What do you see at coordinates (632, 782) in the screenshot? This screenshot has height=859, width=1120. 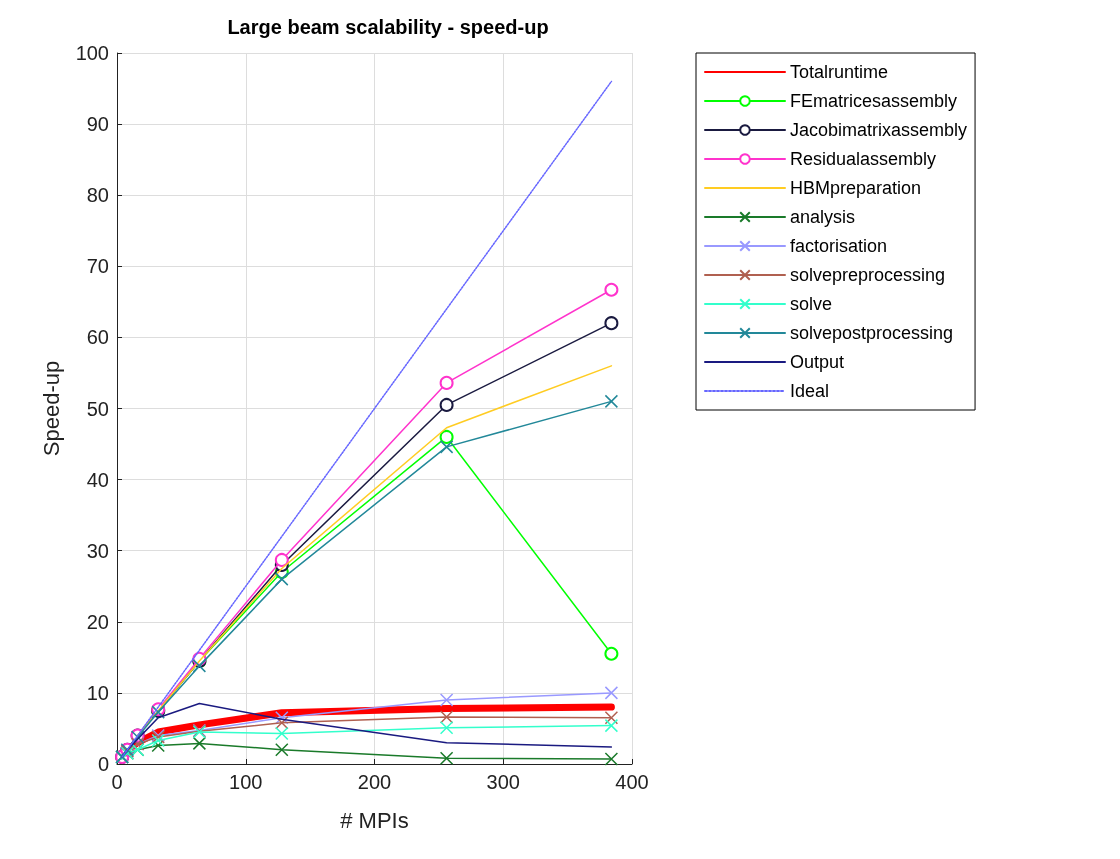 I see `x-tick-label: 400` at bounding box center [632, 782].